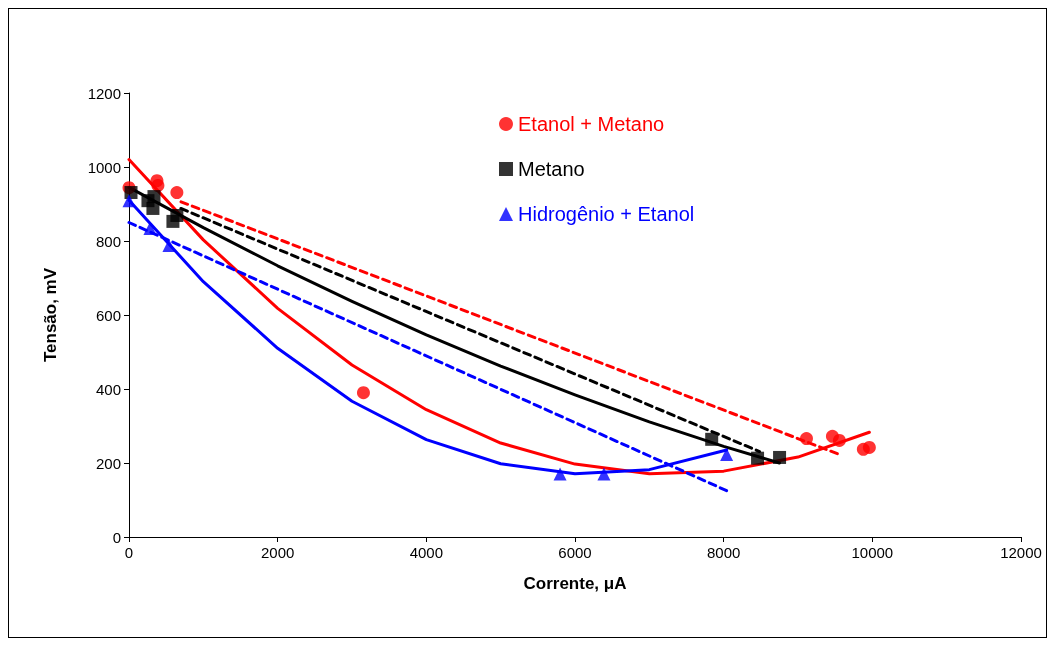 The height and width of the screenshot is (646, 1055). What do you see at coordinates (129, 552) in the screenshot?
I see `x-tick-label: 0` at bounding box center [129, 552].